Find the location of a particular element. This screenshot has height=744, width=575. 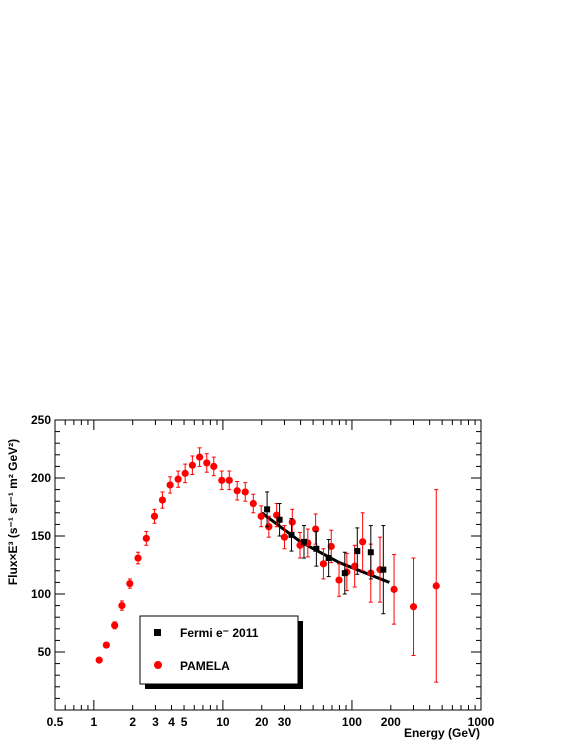

fit-line is located at coordinates (325, 547).